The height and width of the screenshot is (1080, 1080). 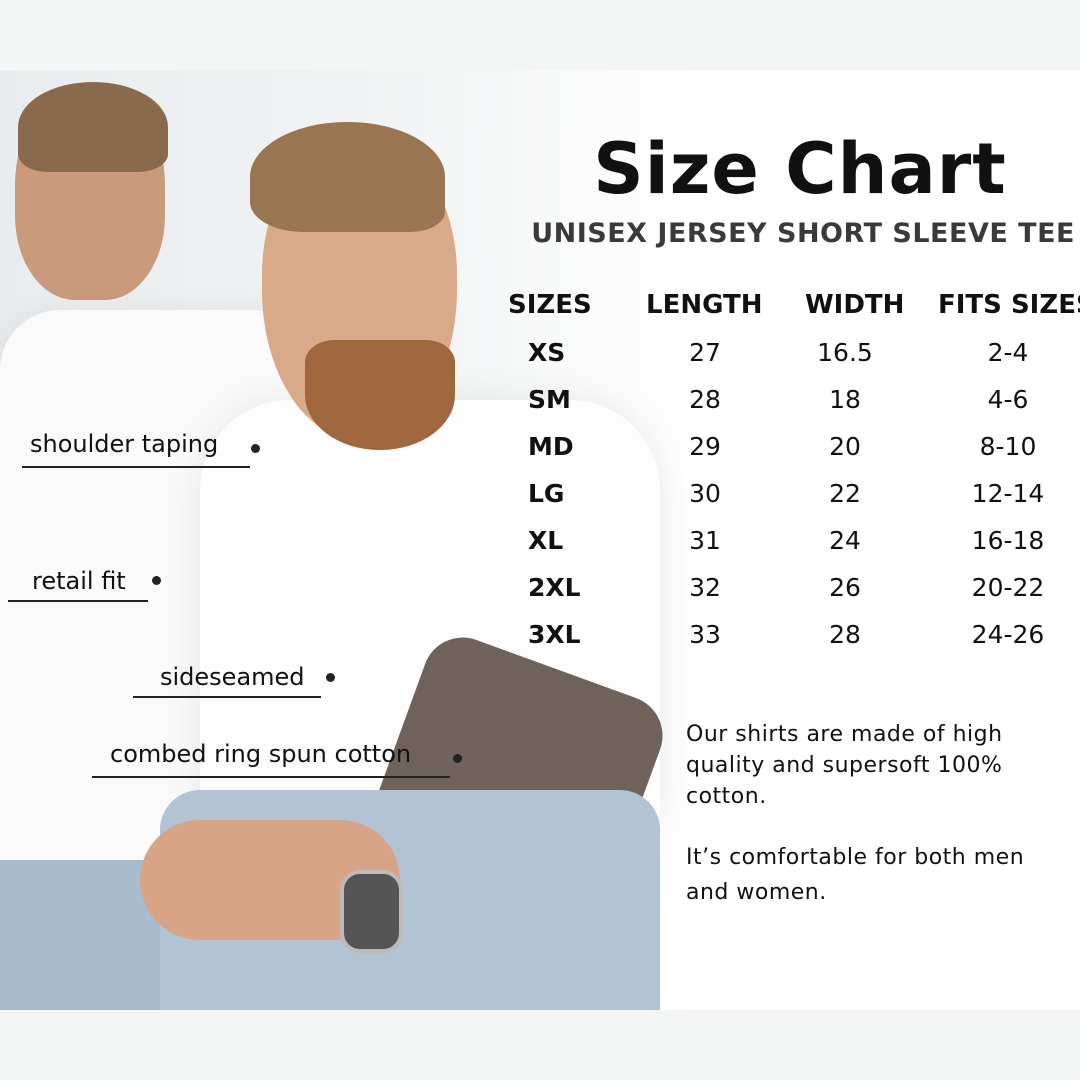 What do you see at coordinates (1008, 399) in the screenshot?
I see `cell-fits-sizes: 4-6` at bounding box center [1008, 399].